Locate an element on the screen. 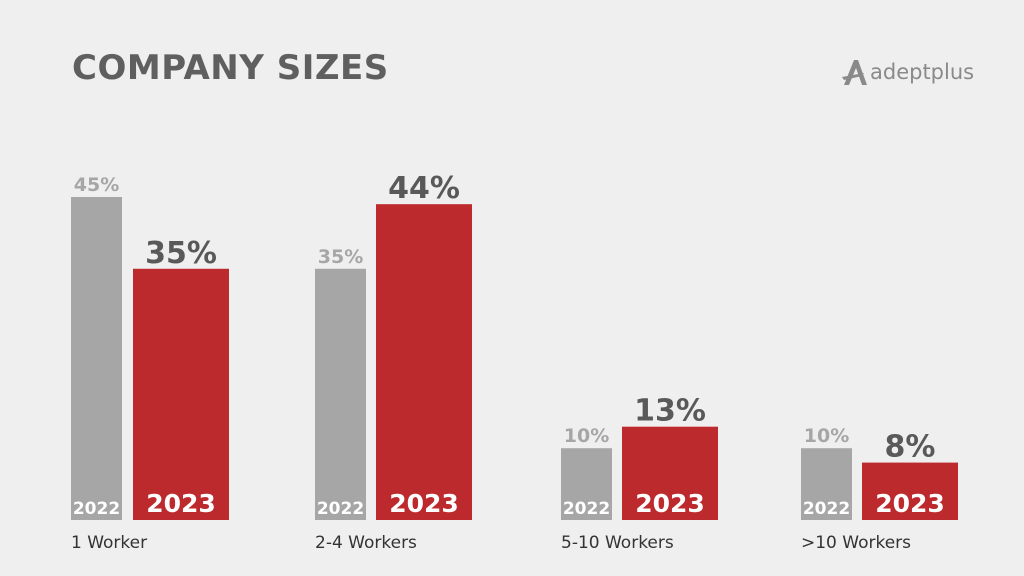  category-label: 5-10 Workers is located at coordinates (617, 543).